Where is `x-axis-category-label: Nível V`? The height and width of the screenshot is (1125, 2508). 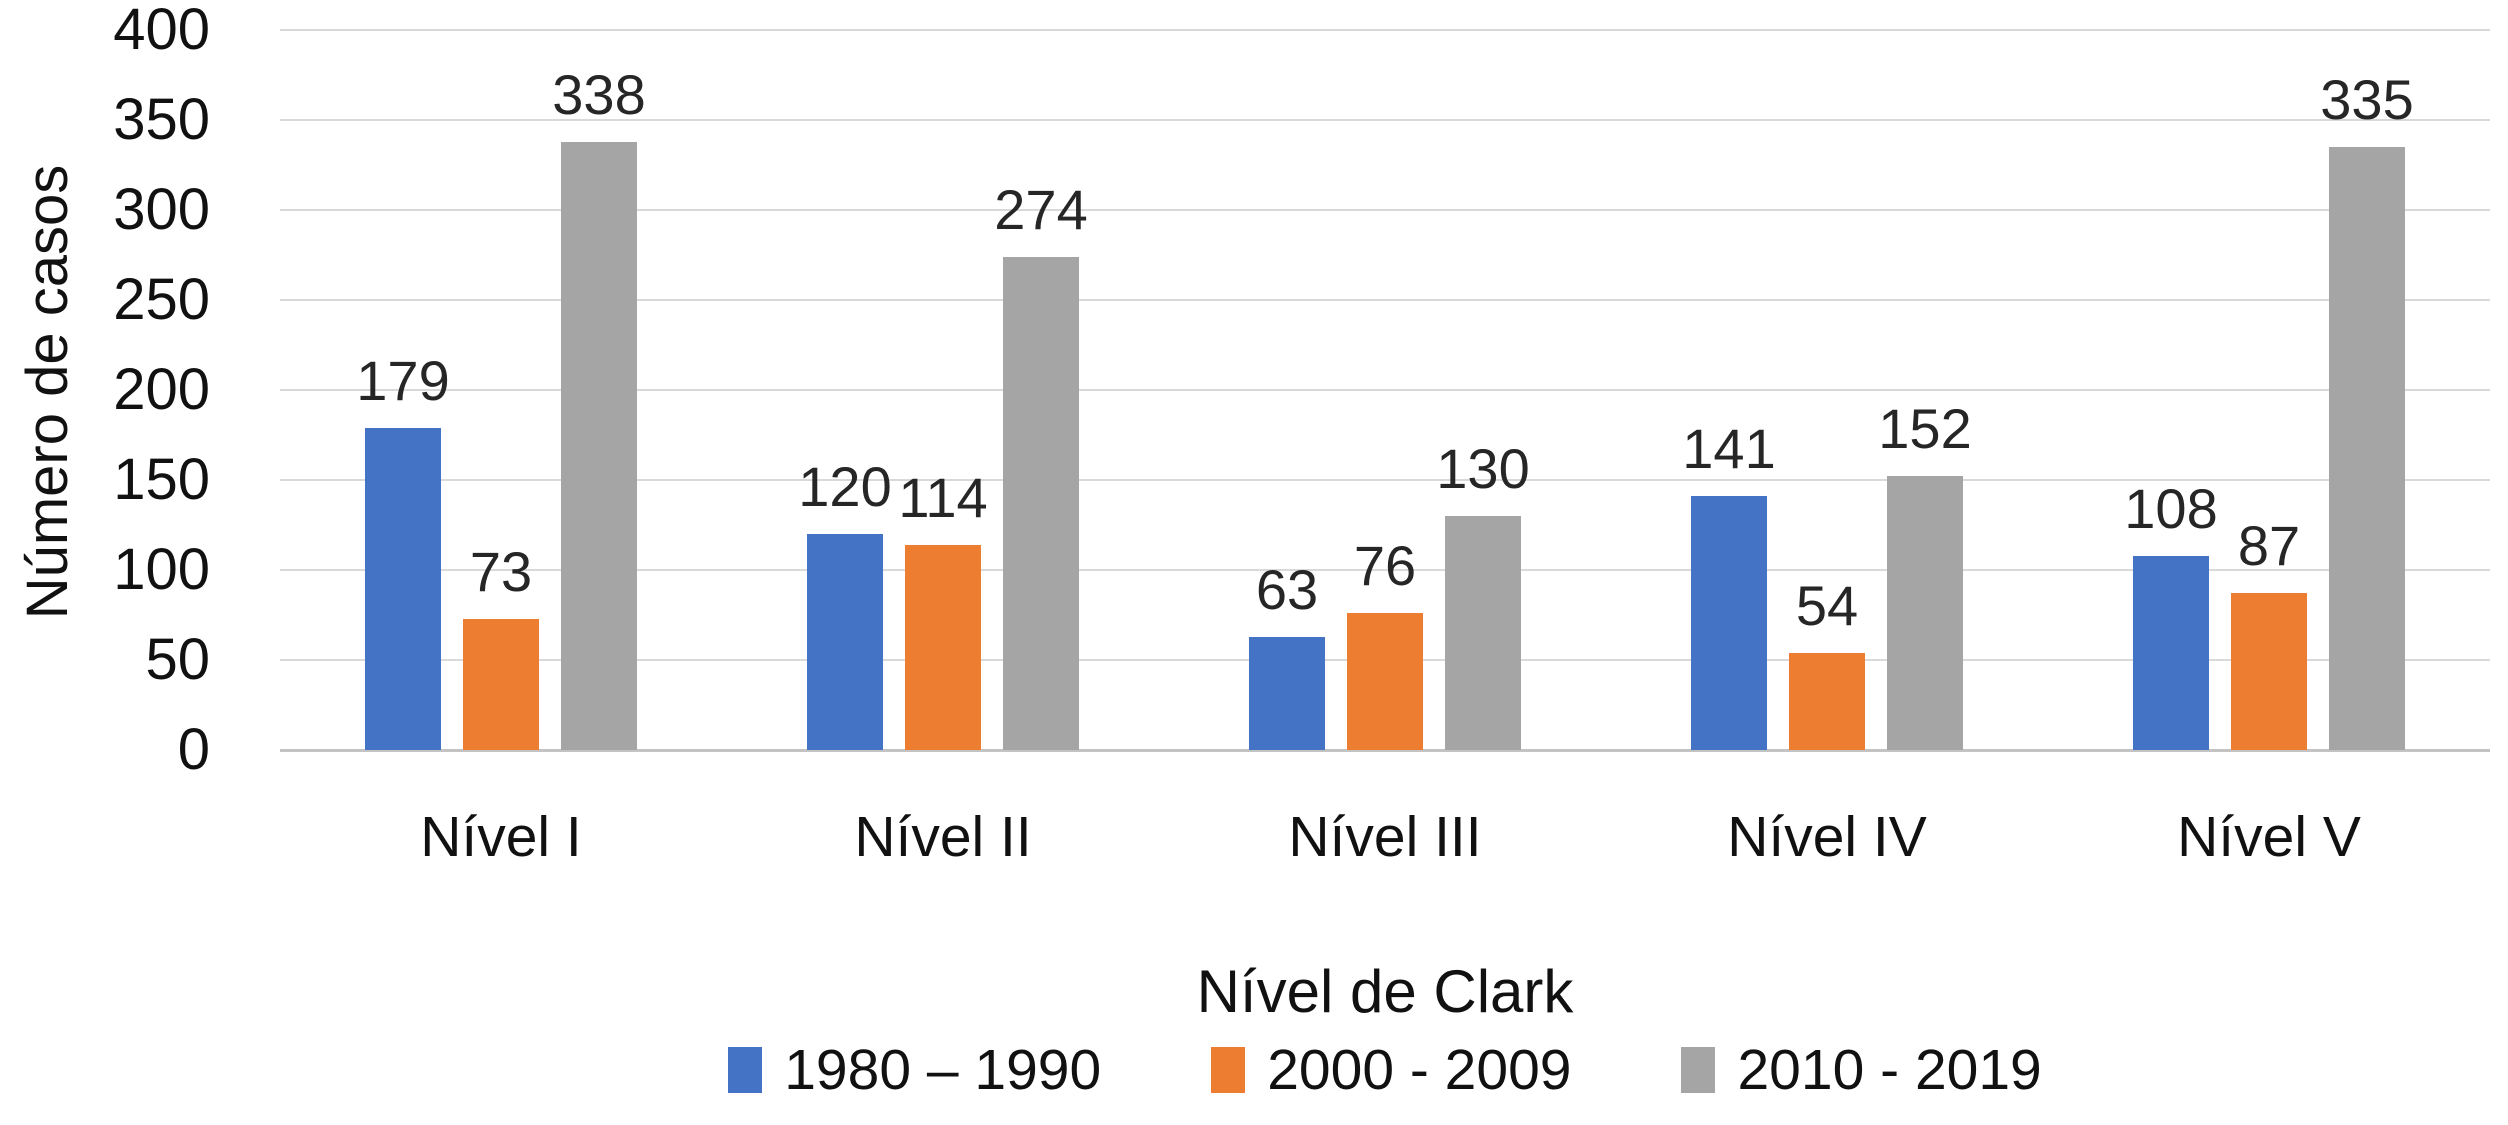
x-axis-category-label: Nível V is located at coordinates (2269, 837).